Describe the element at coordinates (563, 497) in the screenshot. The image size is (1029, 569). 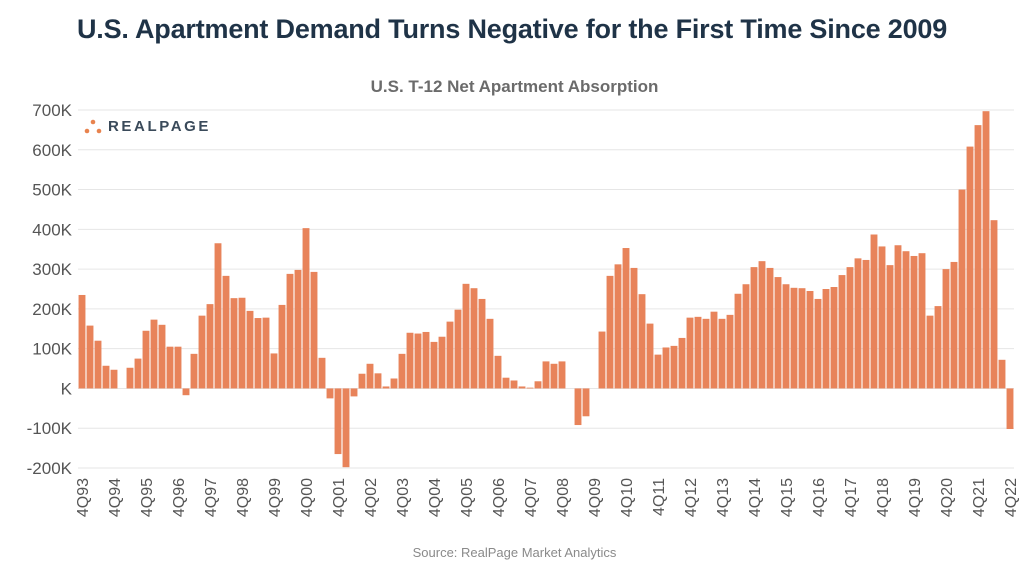
I see `x-tick-label: 4Q08` at that location.